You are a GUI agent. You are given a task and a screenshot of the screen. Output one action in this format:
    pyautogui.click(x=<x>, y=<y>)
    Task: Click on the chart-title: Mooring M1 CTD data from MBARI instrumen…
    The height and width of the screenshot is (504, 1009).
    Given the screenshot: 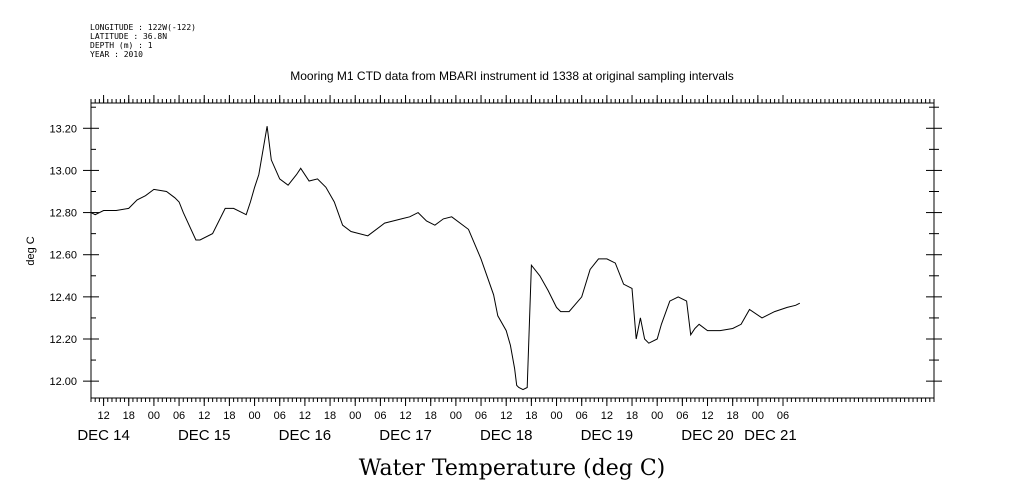 What is the action you would take?
    pyautogui.click(x=512, y=76)
    